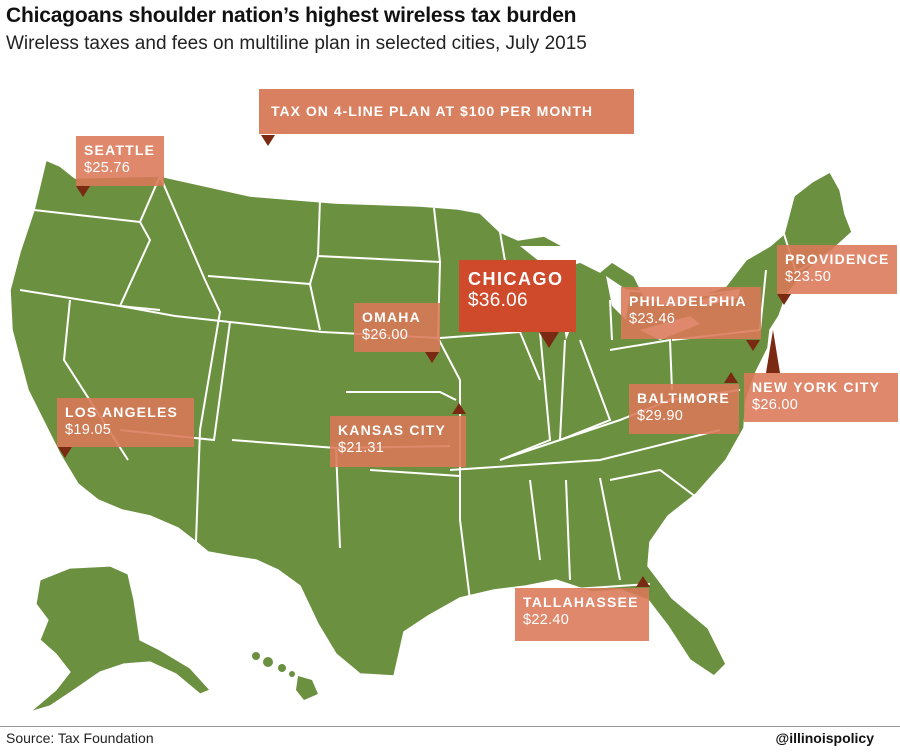 Image resolution: width=900 pixels, height=754 pixels. Describe the element at coordinates (398, 441) in the screenshot. I see `city-label-kansas-city: KANSAS CITY $21.31` at that location.